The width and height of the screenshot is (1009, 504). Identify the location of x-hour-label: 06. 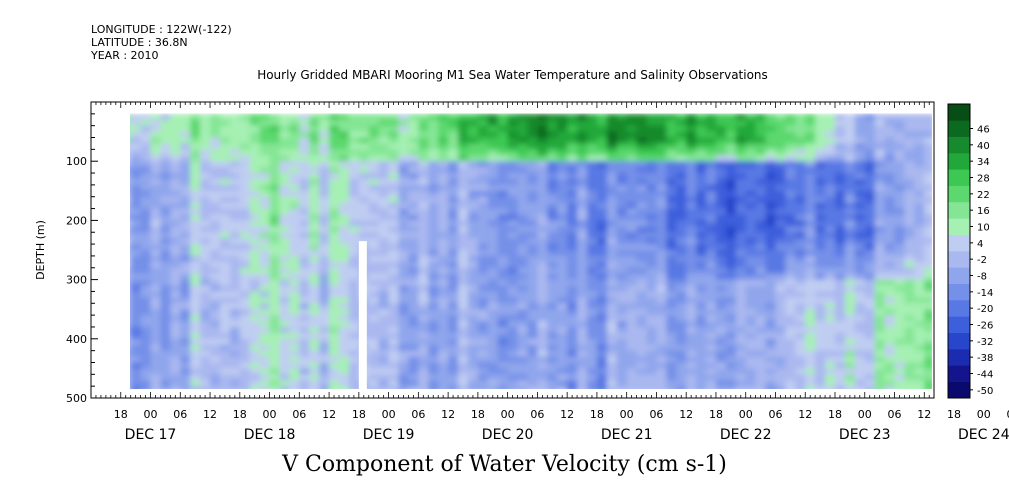
(775, 414).